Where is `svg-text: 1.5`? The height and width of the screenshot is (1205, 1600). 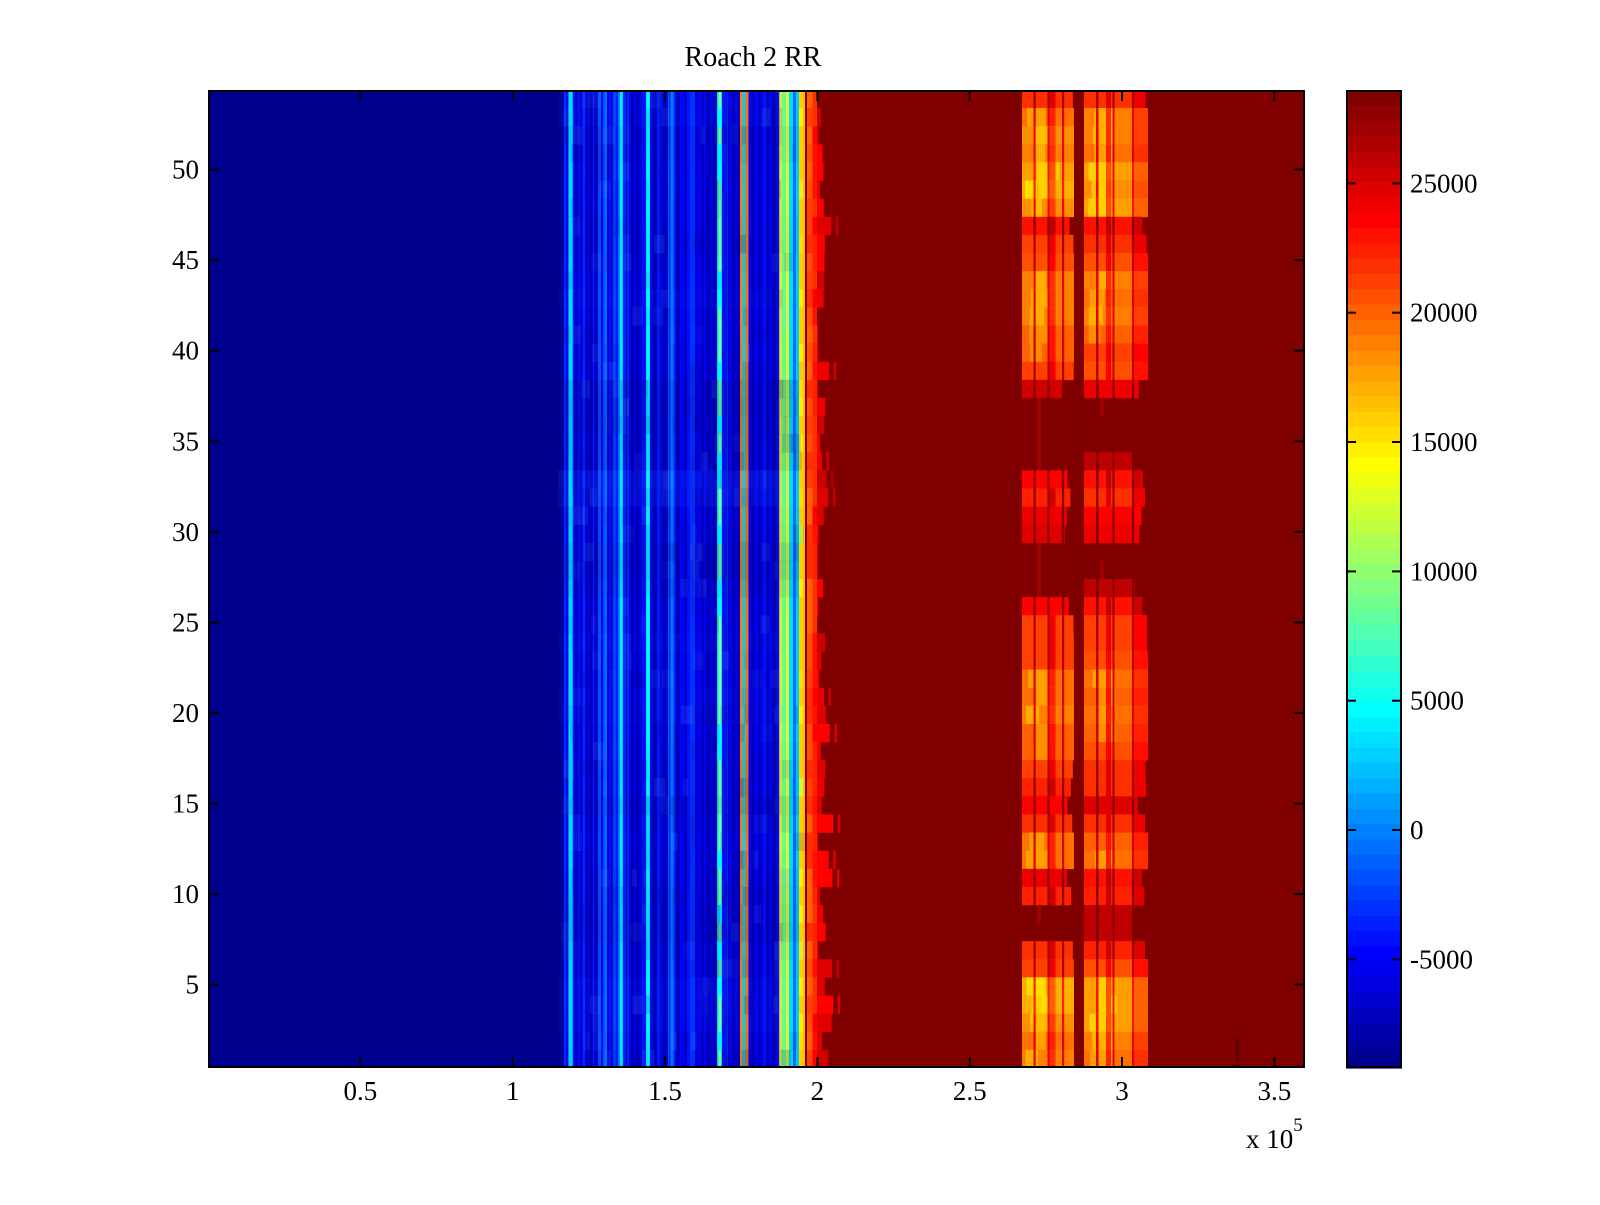
svg-text: 1.5 is located at coordinates (665, 1091).